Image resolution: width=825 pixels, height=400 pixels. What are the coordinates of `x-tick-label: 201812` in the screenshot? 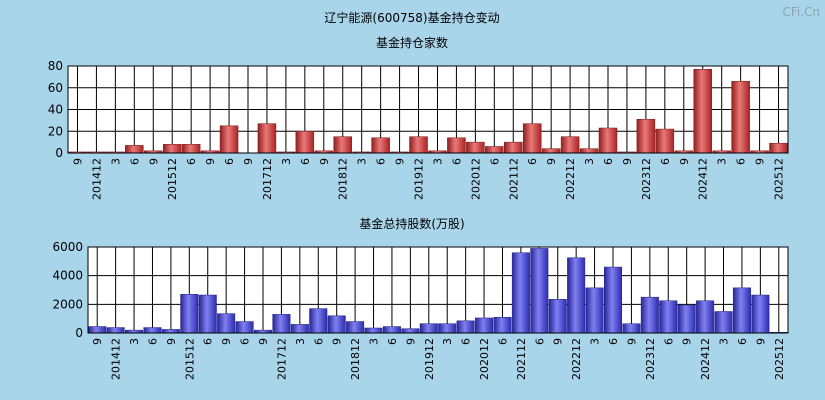 It's located at (343, 179).